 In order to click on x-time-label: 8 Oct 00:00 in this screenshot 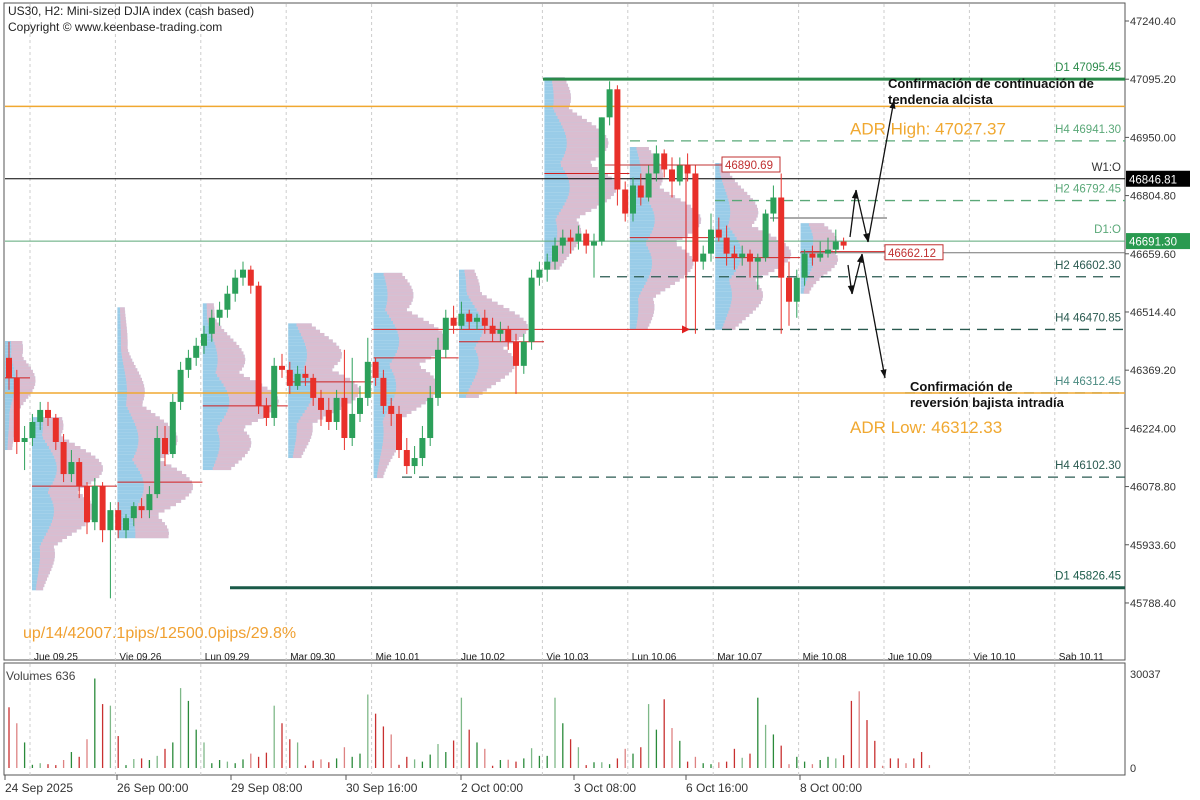, I will do `click(831, 788)`.